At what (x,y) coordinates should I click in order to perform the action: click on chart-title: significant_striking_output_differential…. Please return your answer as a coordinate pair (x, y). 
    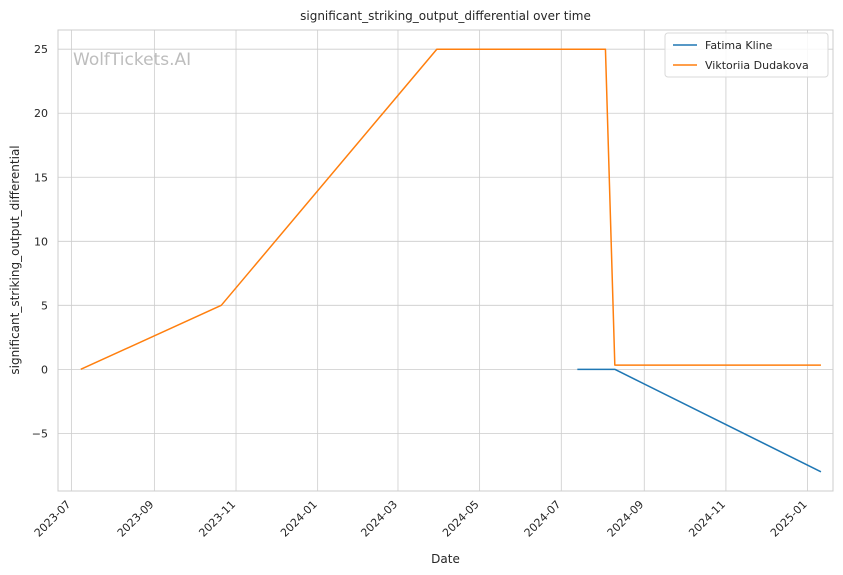
    Looking at the image, I should click on (445, 16).